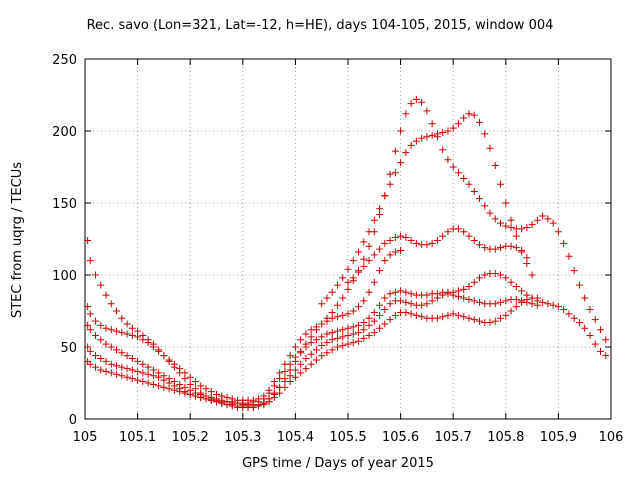 Image resolution: width=640 pixels, height=480 pixels. Describe the element at coordinates (611, 437) in the screenshot. I see `x-tick-label: 106` at that location.